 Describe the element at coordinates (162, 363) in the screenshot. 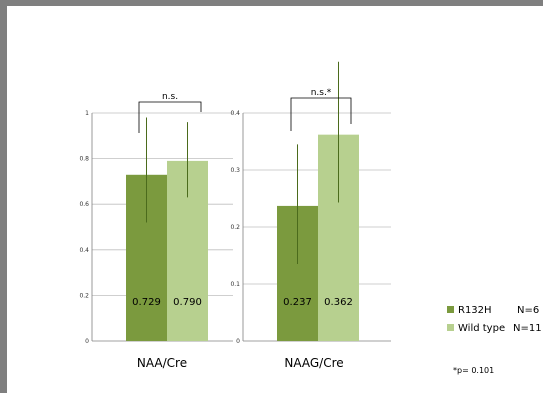

I see `x-axis-label: NAA/Cre` at that location.